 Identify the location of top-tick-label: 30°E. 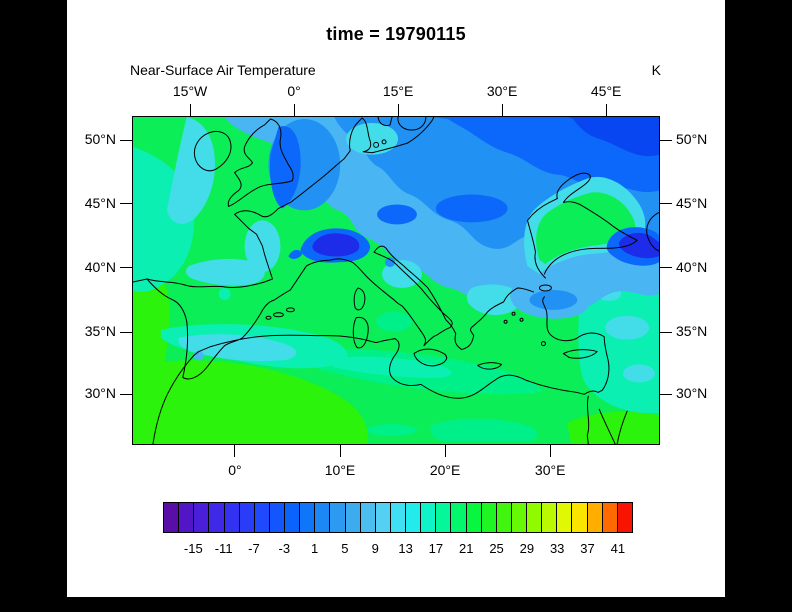
(502, 91).